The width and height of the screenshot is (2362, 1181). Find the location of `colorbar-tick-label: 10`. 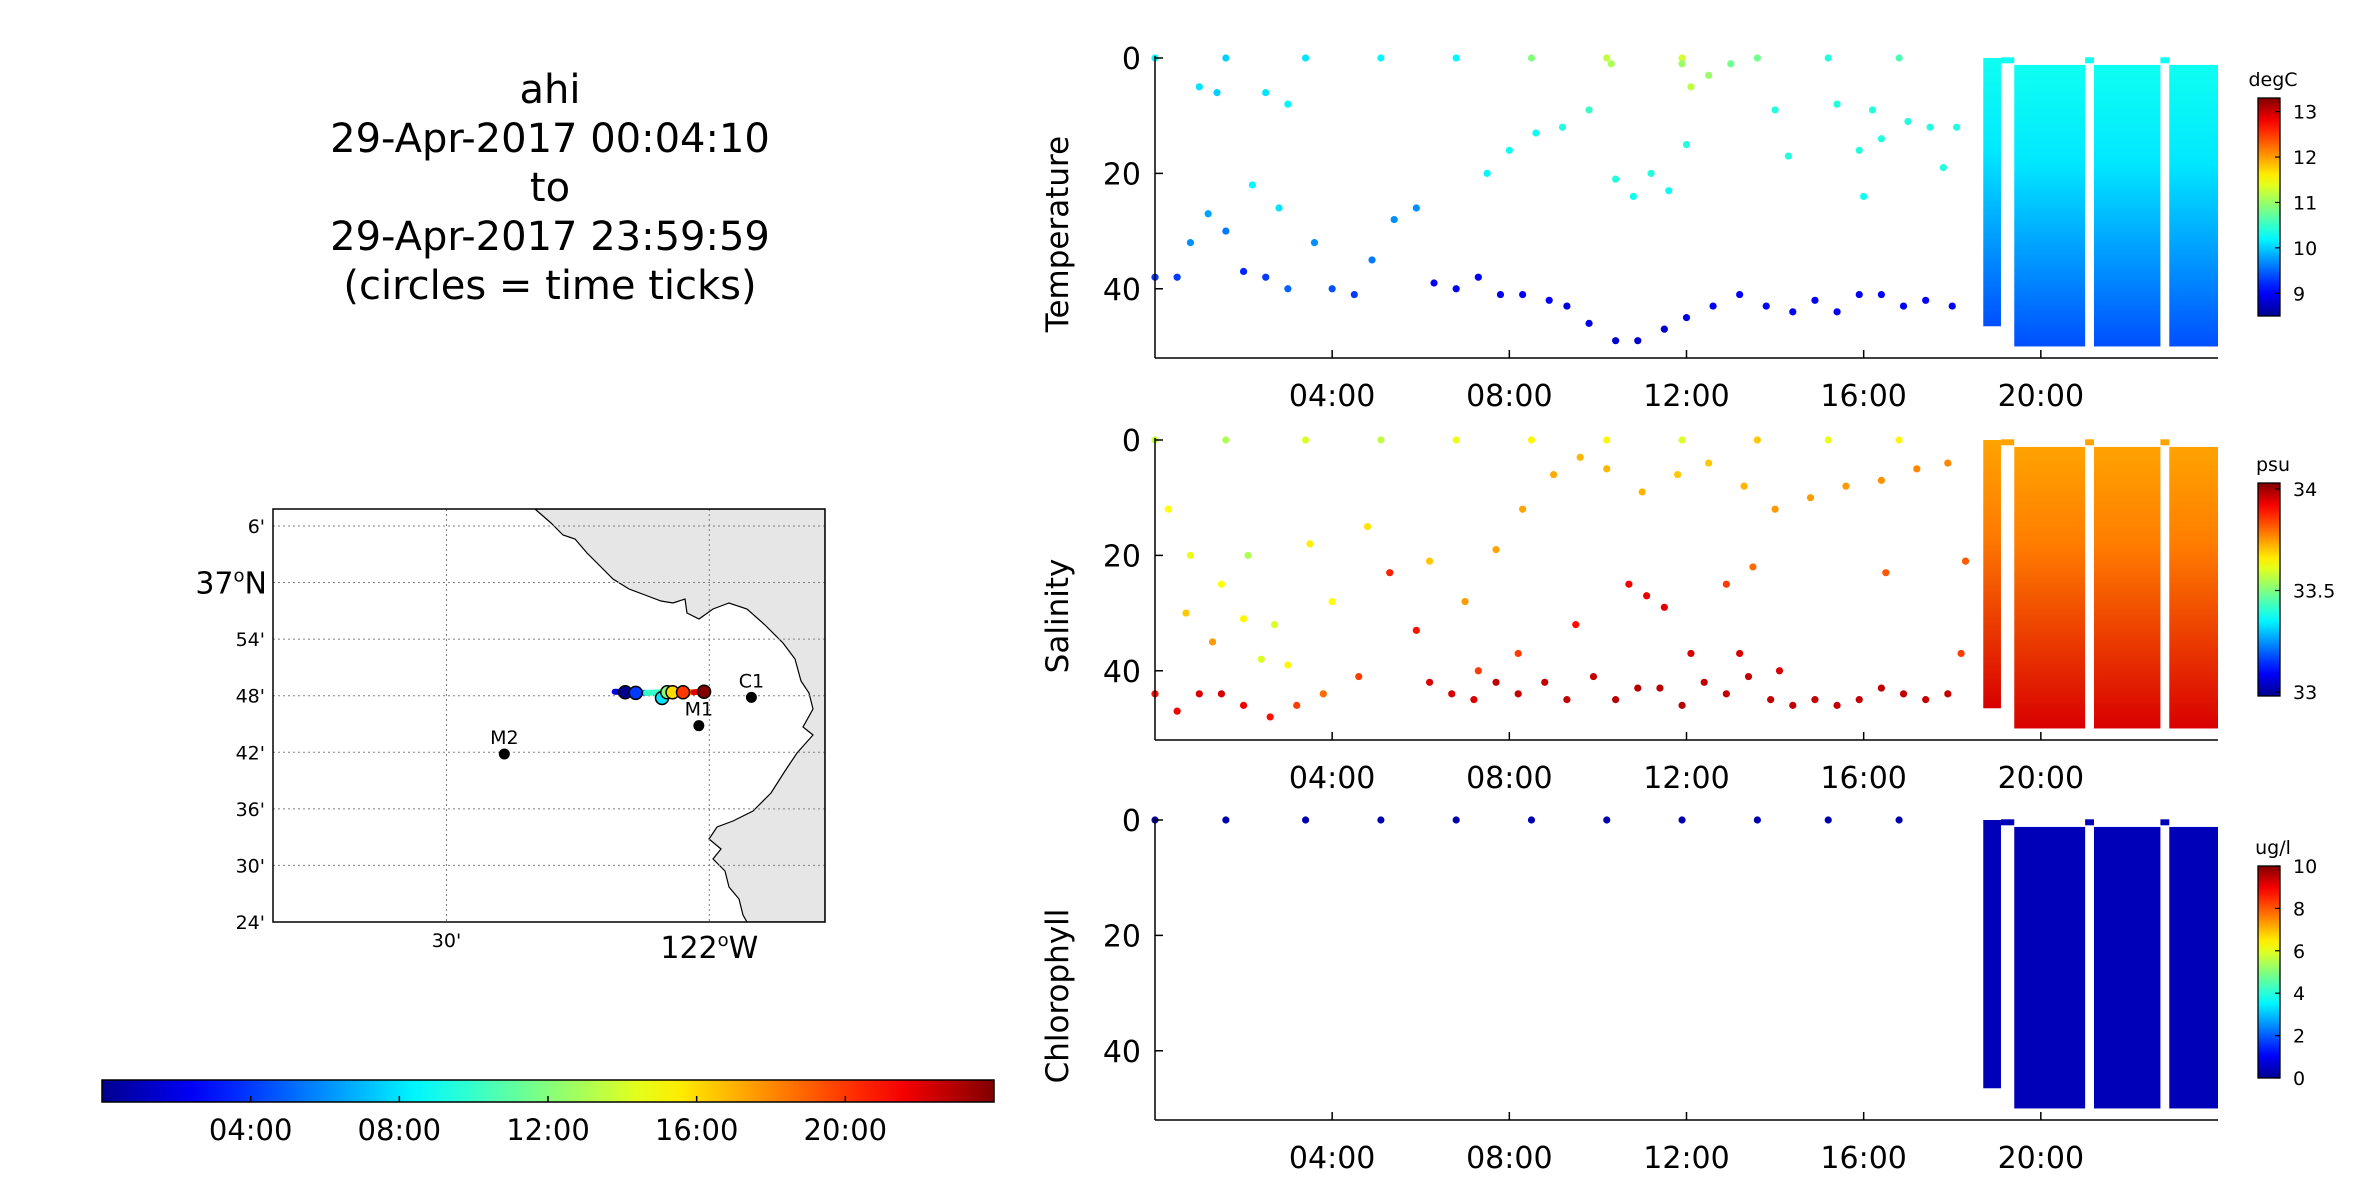

colorbar-tick-label: 10 is located at coordinates (2305, 249).